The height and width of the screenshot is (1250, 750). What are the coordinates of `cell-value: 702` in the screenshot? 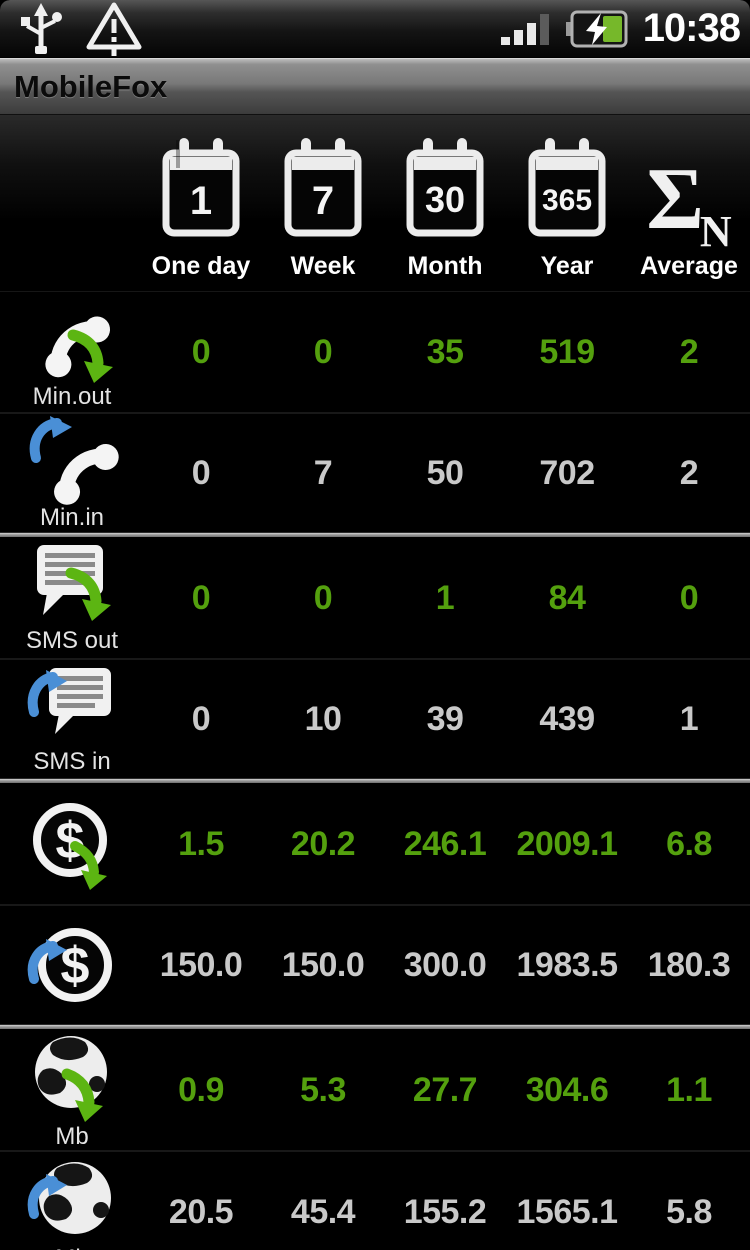 It's located at (567, 472).